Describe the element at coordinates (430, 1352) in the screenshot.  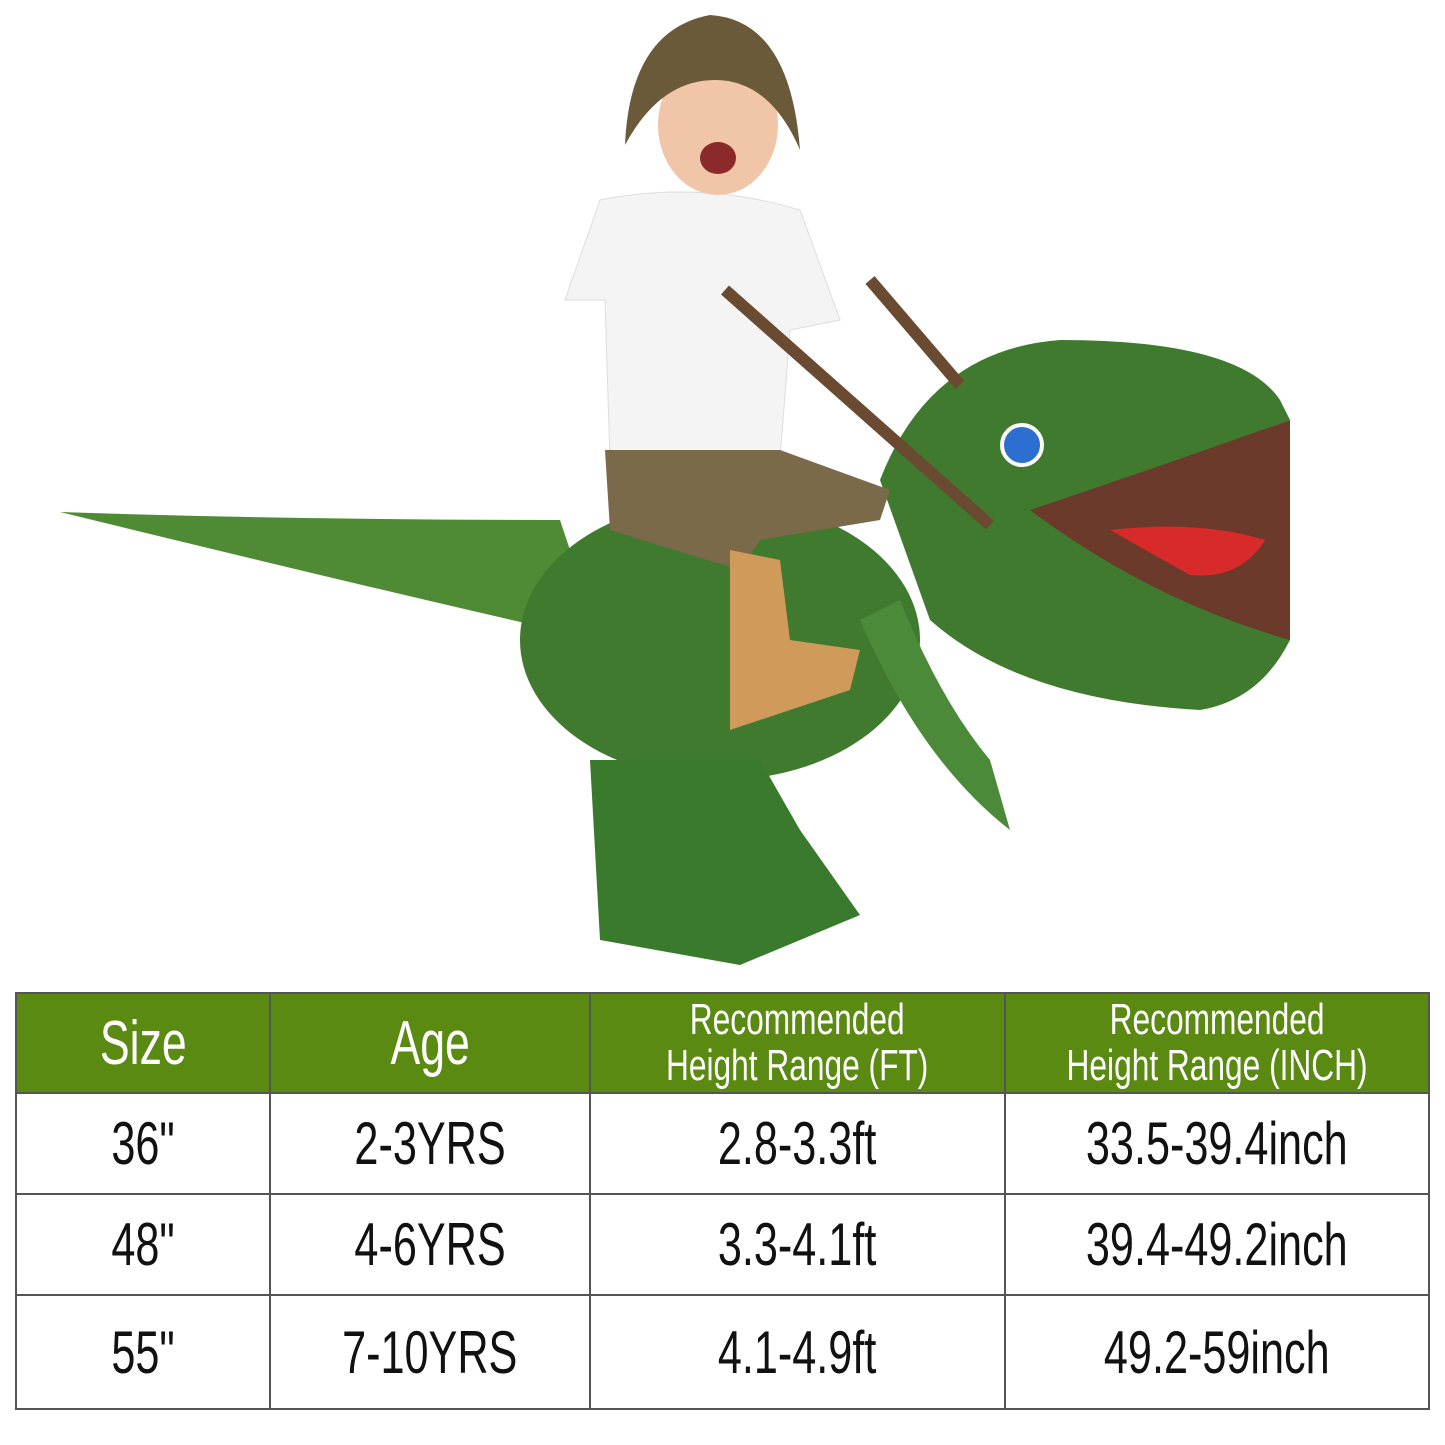
I see `age-cell: 7-10YRS` at that location.